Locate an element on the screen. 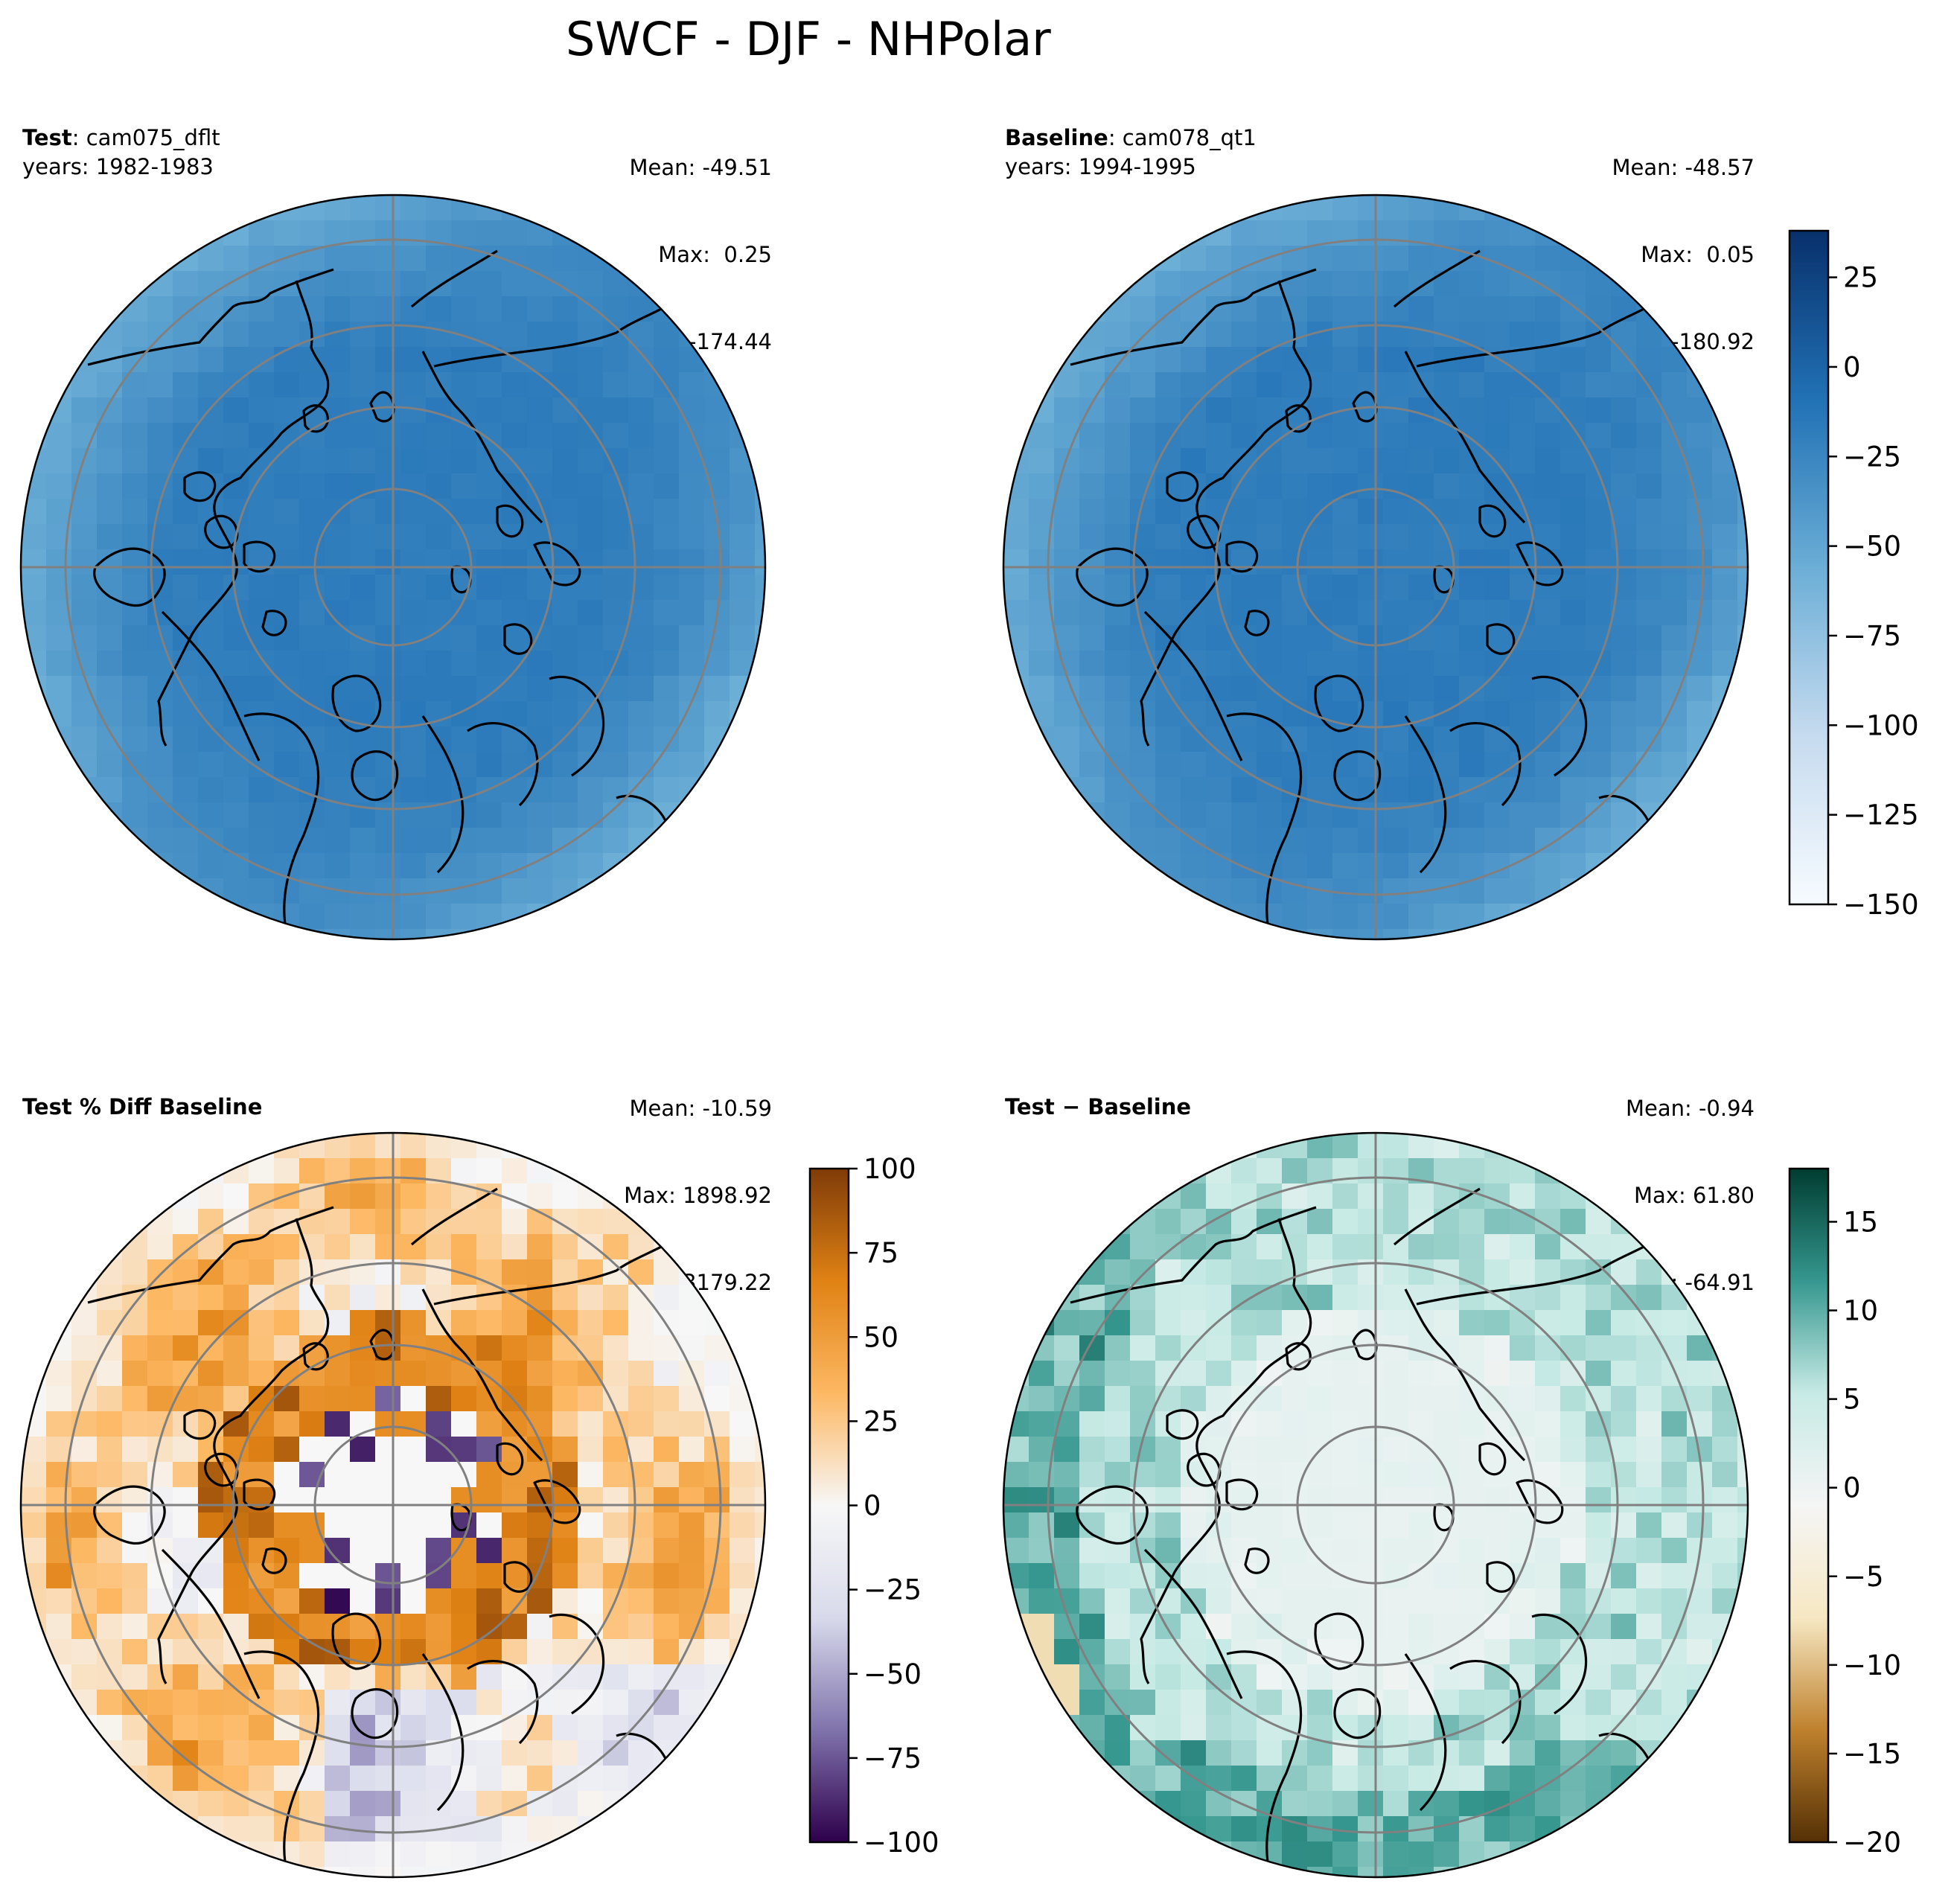 This screenshot has height=1904, width=1957. panel-test-header: Test: cam075_dflt years: 1982-1983 is located at coordinates (121, 153).